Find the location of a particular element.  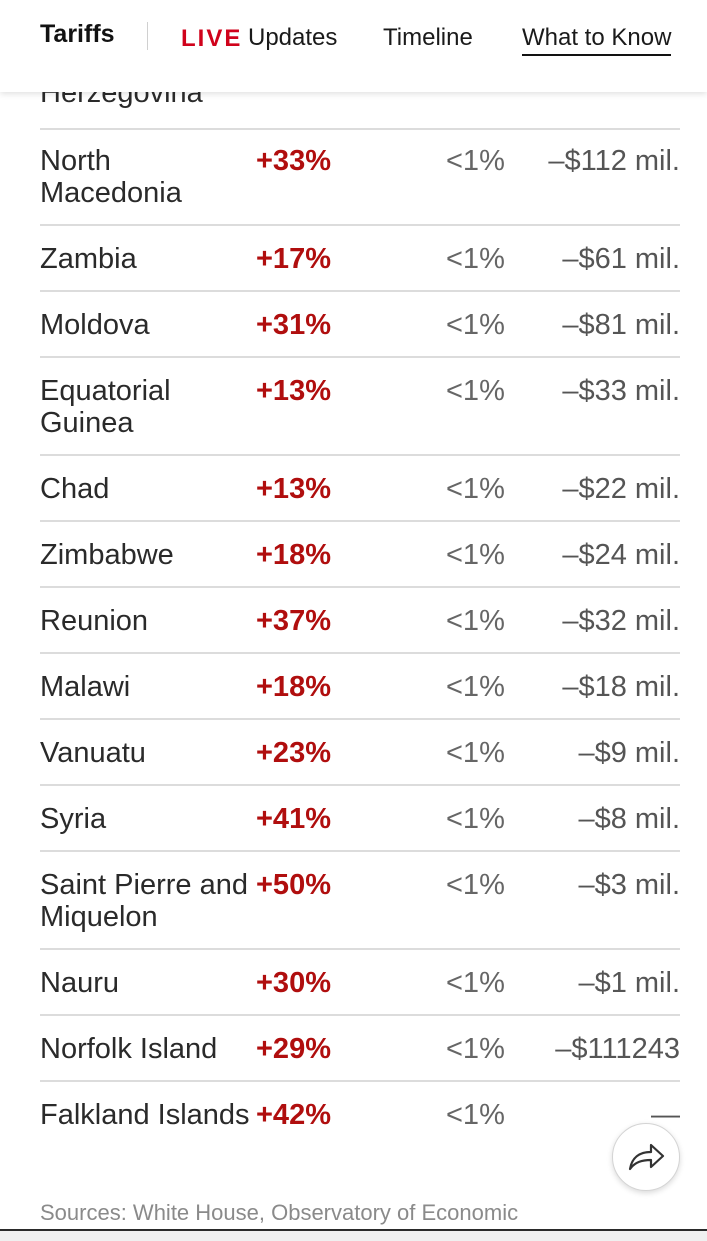

live-label: LIVE is located at coordinates (212, 38).